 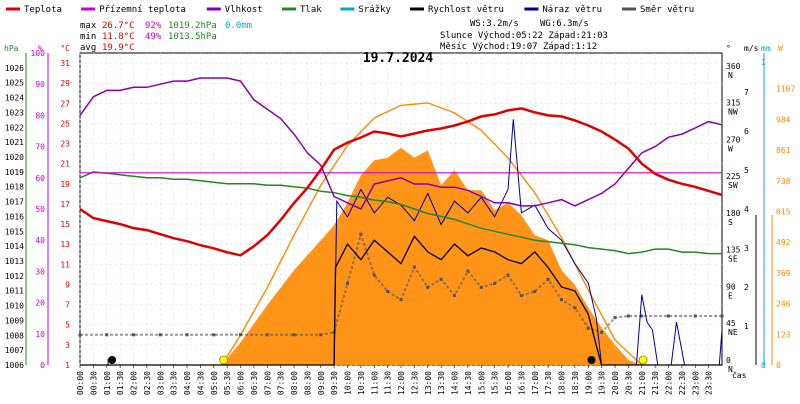 I want to click on pressure-tick-label: 1021, so click(x=14, y=142).